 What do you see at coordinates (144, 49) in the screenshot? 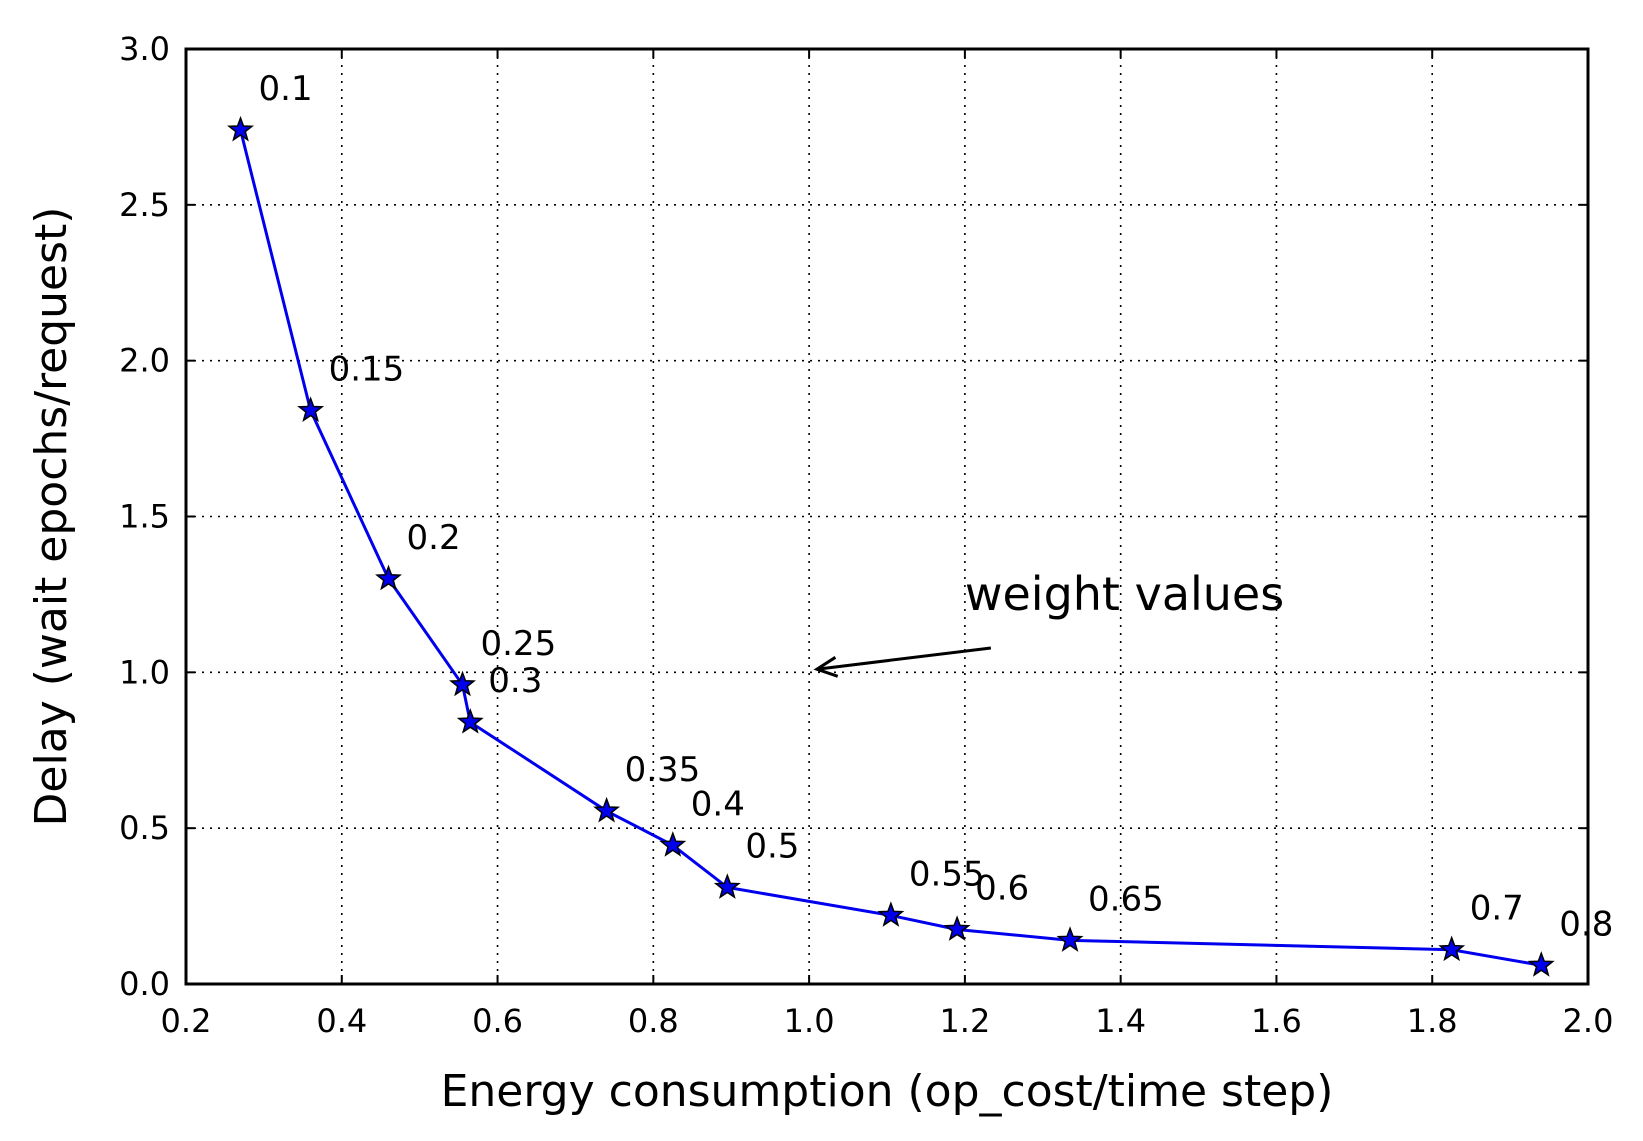
I see `y-tick-label: 3.0` at bounding box center [144, 49].